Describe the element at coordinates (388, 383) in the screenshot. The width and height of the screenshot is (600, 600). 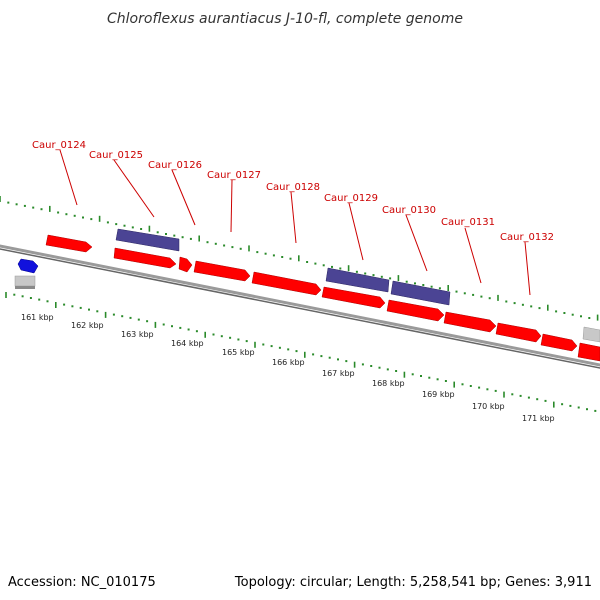
I see `scale-label: 168 kbp` at that location.